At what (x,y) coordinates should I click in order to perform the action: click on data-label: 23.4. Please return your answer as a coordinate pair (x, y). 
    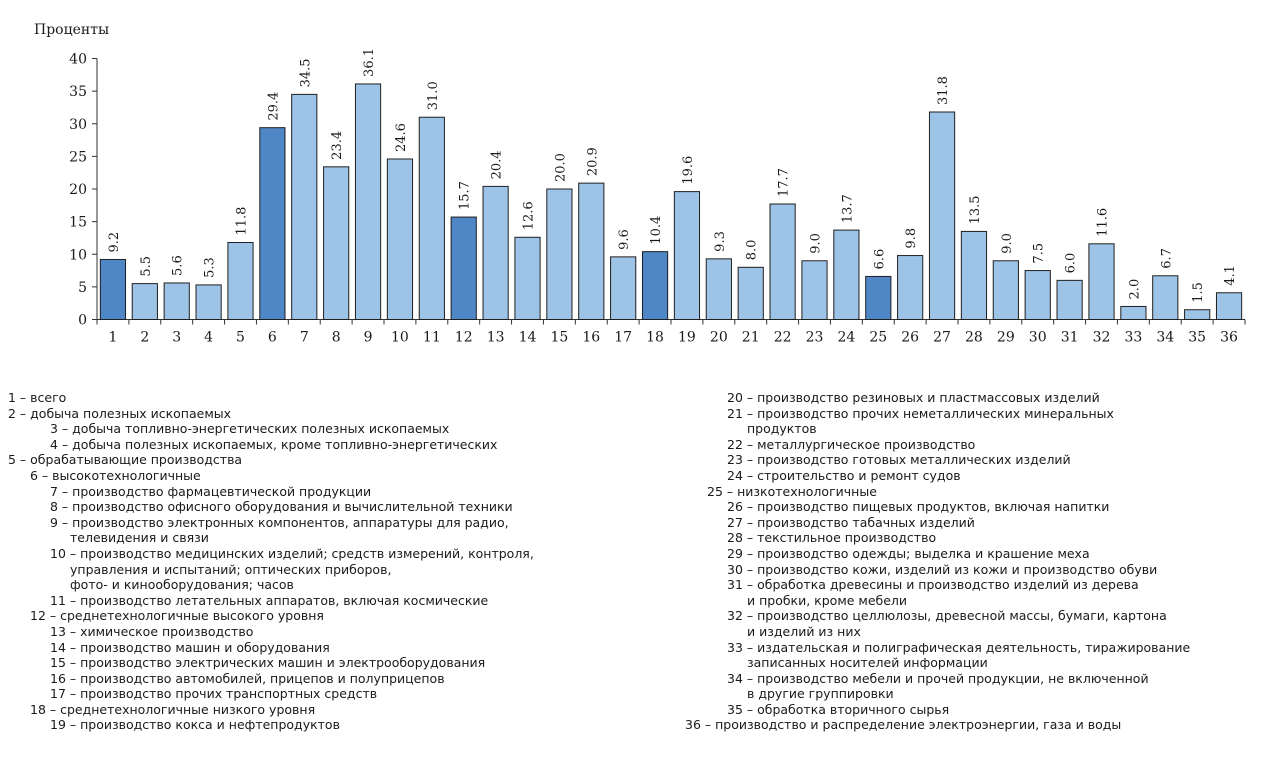
    Looking at the image, I should click on (337, 145).